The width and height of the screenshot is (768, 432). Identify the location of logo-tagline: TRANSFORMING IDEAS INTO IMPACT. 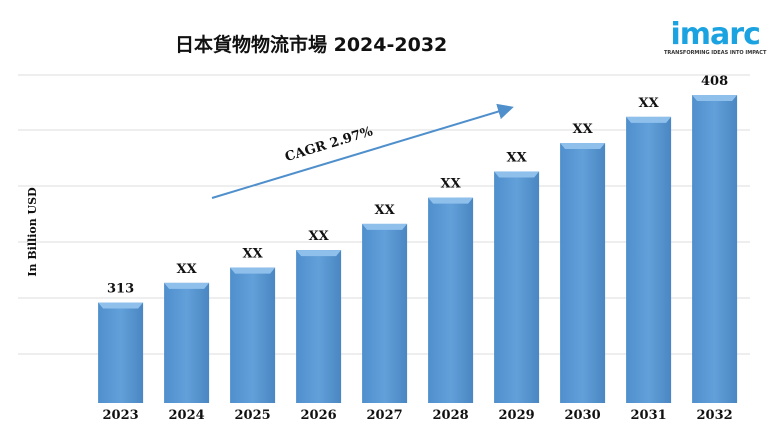
(715, 53).